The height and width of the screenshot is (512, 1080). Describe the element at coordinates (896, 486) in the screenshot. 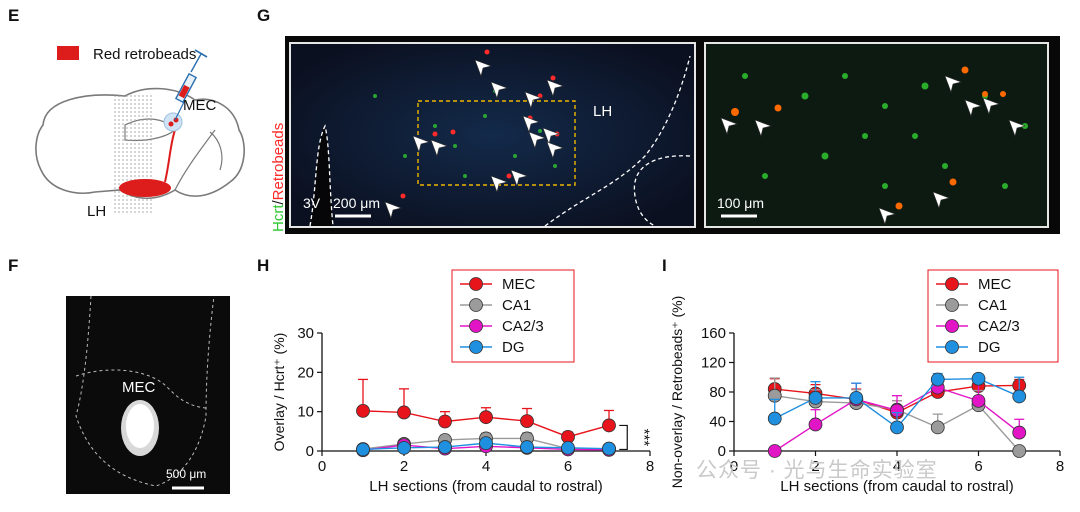

I see `x-axis-label-i: LH sections (from caudal to rostral)` at that location.